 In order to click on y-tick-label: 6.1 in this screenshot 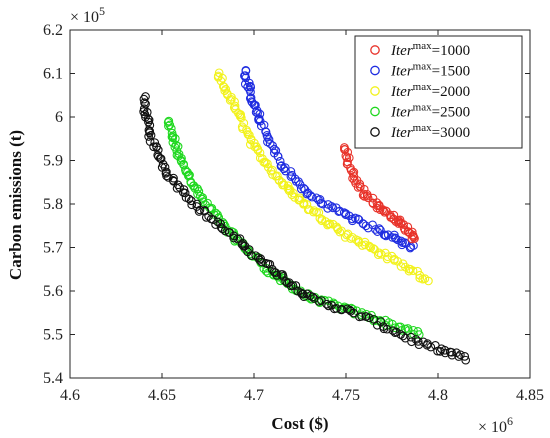, I will do `click(53, 74)`.